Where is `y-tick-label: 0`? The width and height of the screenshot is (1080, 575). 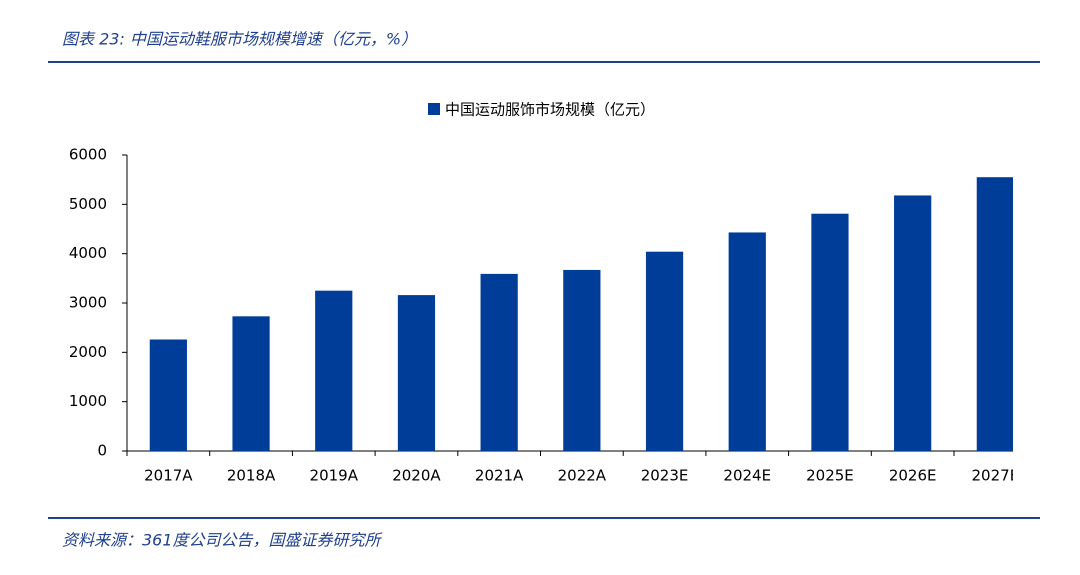
y-tick-label: 0 is located at coordinates (102, 451).